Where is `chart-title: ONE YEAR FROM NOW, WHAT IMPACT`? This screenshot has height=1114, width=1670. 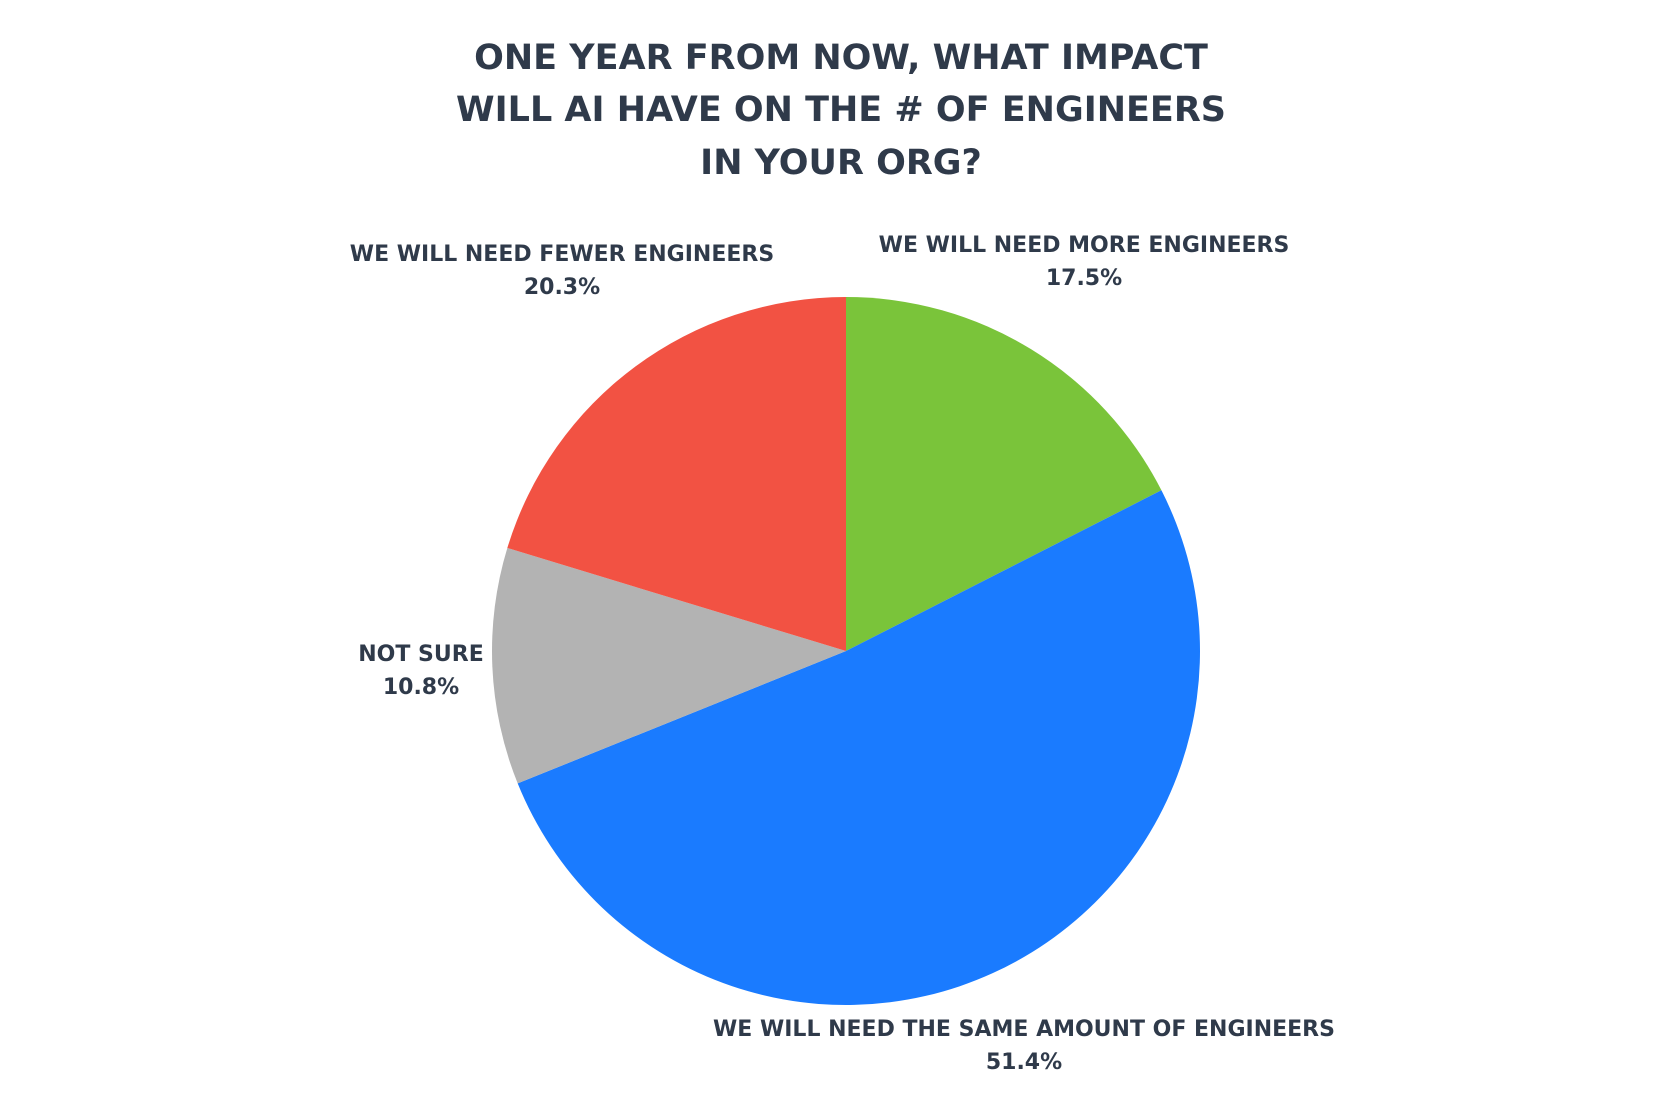 chart-title: ONE YEAR FROM NOW, WHAT IMPACT is located at coordinates (841, 58).